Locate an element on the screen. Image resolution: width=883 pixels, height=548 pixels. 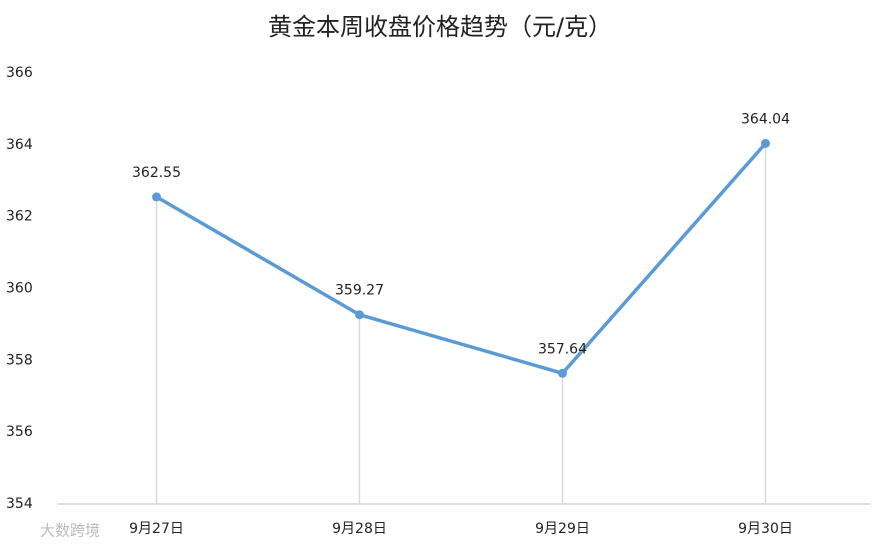
y-tick-label: 362 is located at coordinates (19, 217).